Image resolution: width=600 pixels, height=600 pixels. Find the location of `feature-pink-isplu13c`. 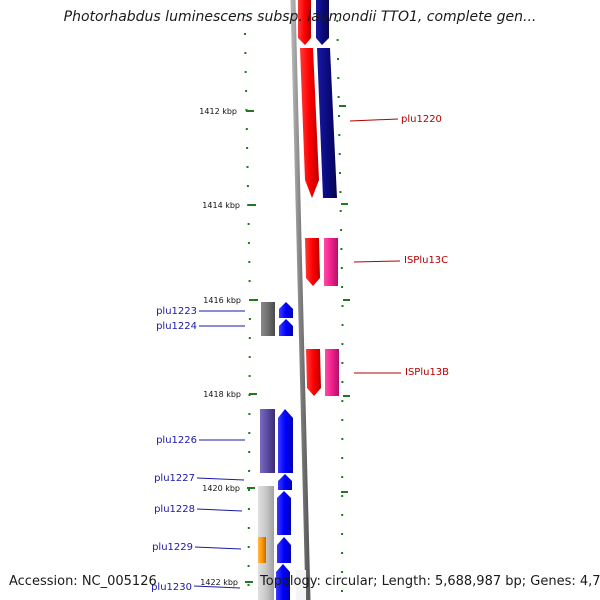

feature-pink-isplu13c is located at coordinates (331, 262).